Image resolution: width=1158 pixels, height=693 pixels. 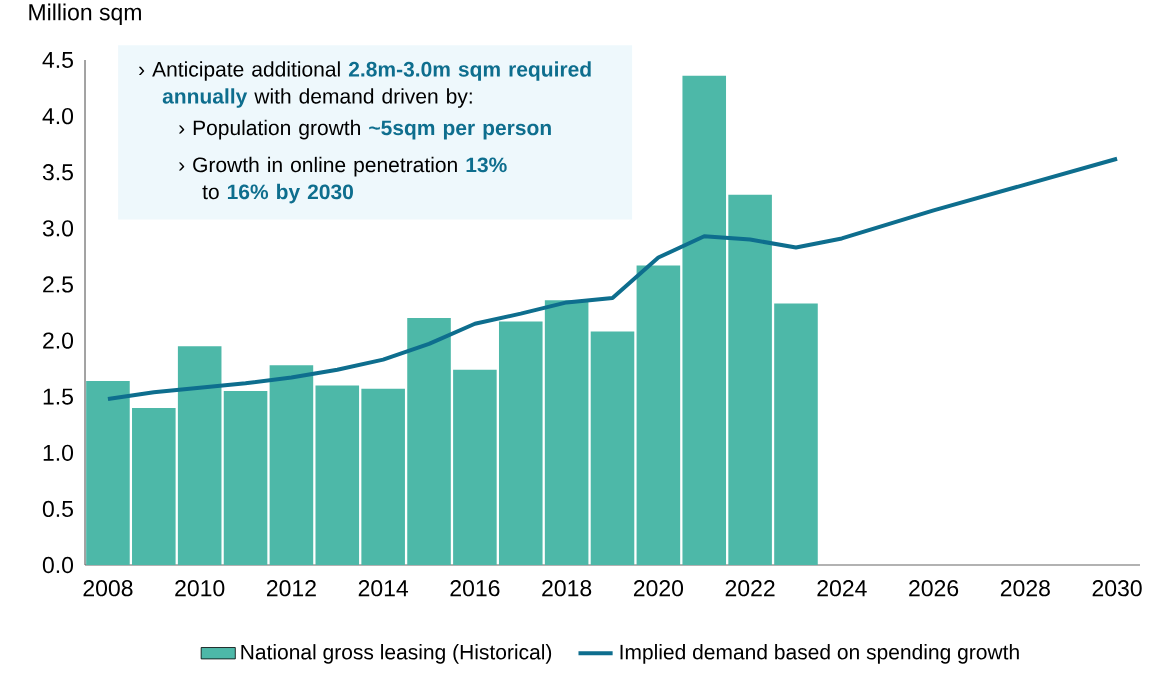 I want to click on y-tick-label: 1.5, so click(x=58, y=396).